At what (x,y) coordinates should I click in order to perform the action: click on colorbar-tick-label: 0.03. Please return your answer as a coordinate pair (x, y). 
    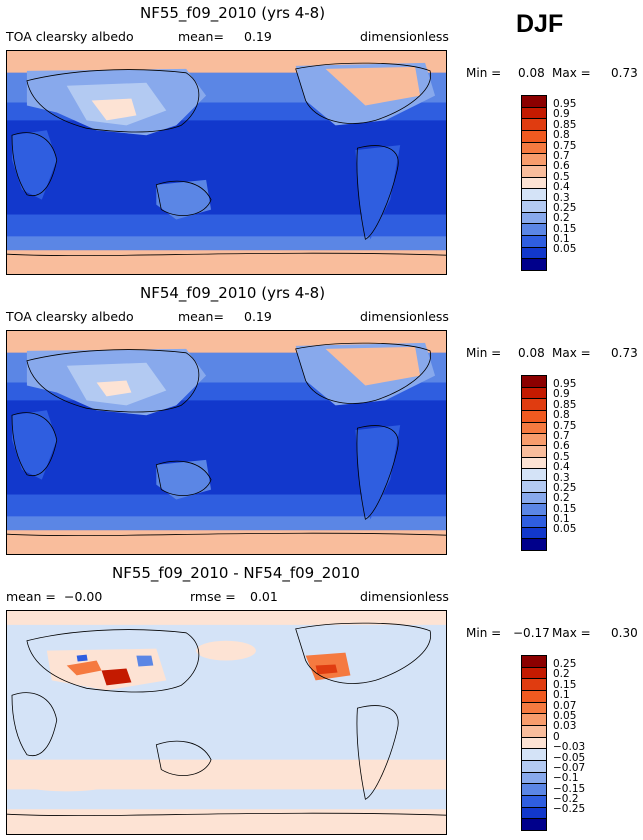
    Looking at the image, I should click on (565, 726).